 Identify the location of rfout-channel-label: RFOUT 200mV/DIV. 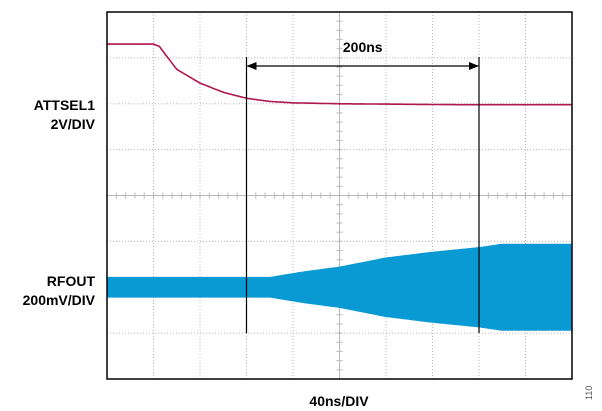
(47, 291).